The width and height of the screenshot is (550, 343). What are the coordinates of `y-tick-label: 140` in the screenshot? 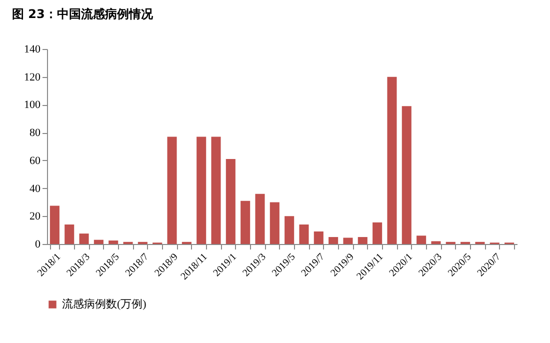 It's located at (32, 50).